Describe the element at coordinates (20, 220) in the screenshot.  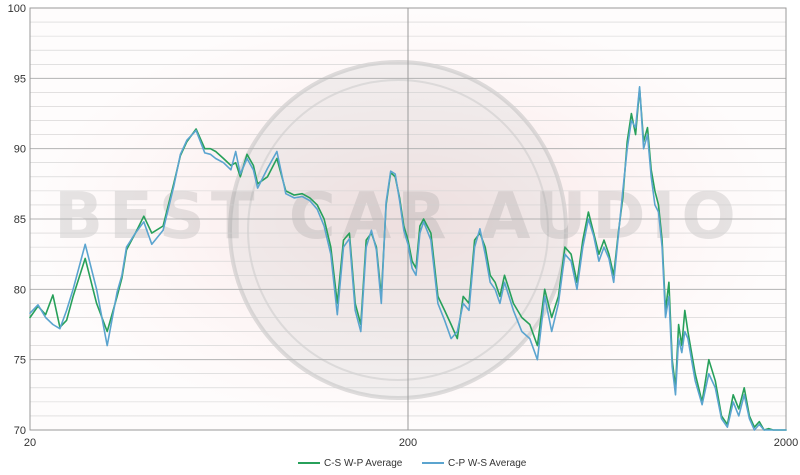
I see `y-tick-label: 85` at that location.